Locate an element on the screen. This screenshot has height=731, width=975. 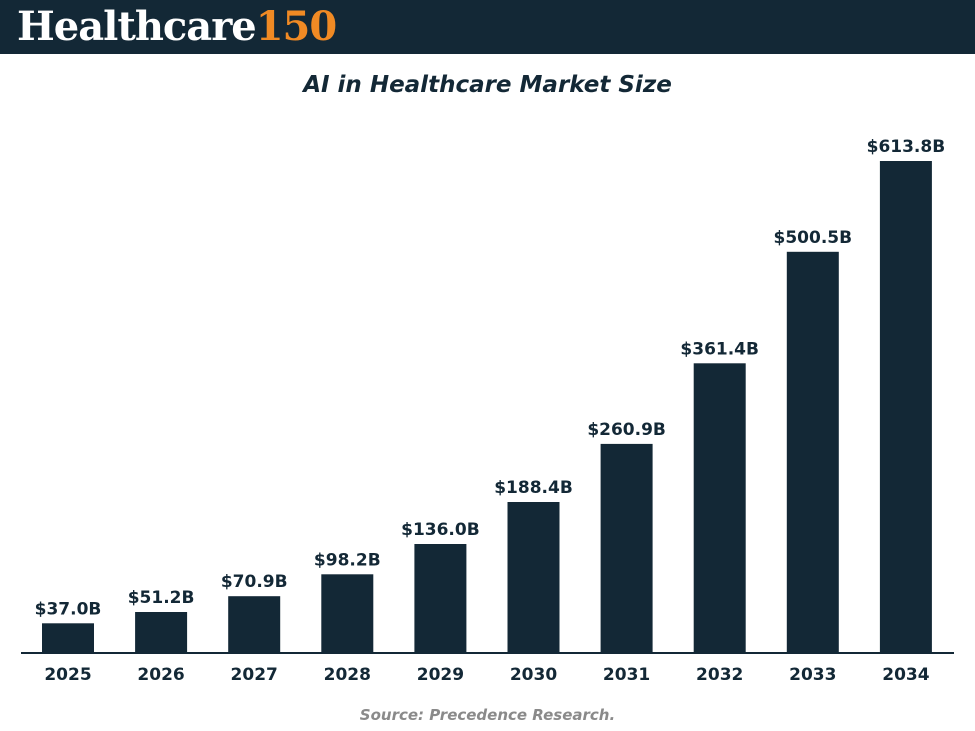
tick-label-2026: 2026 is located at coordinates (160, 675).